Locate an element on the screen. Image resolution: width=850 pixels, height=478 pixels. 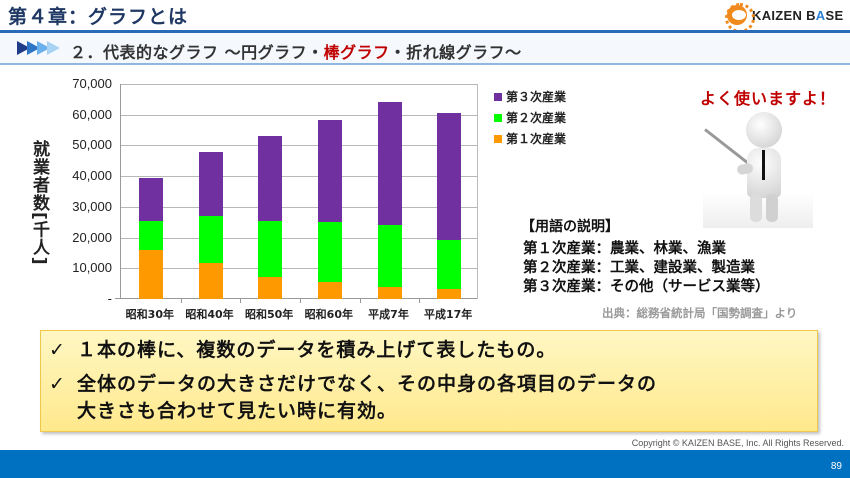
x-tick-label: 昭和60年 is located at coordinates (328, 314).